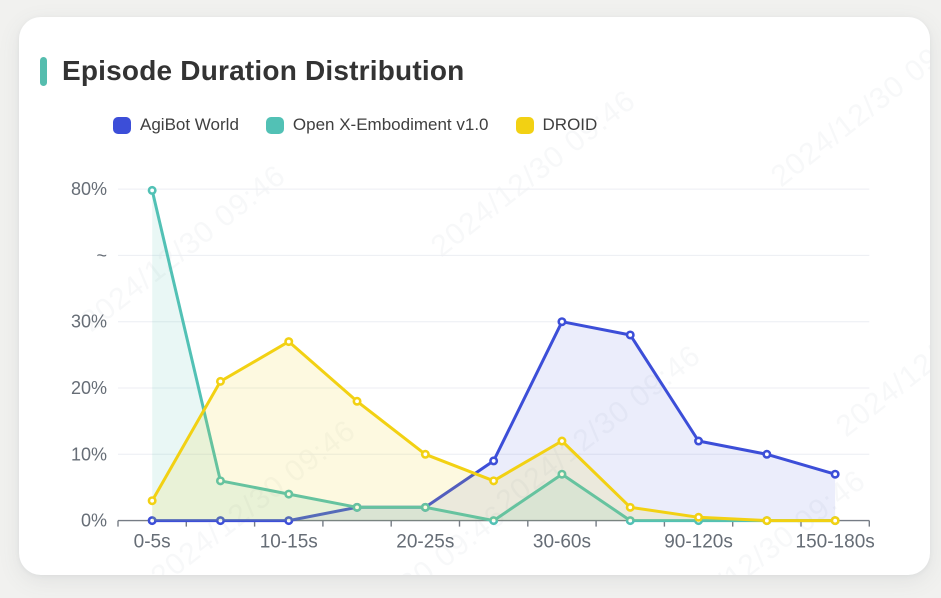 This screenshot has height=598, width=941. Describe the element at coordinates (698, 542) in the screenshot. I see `x-axis-label: 90-120s` at that location.